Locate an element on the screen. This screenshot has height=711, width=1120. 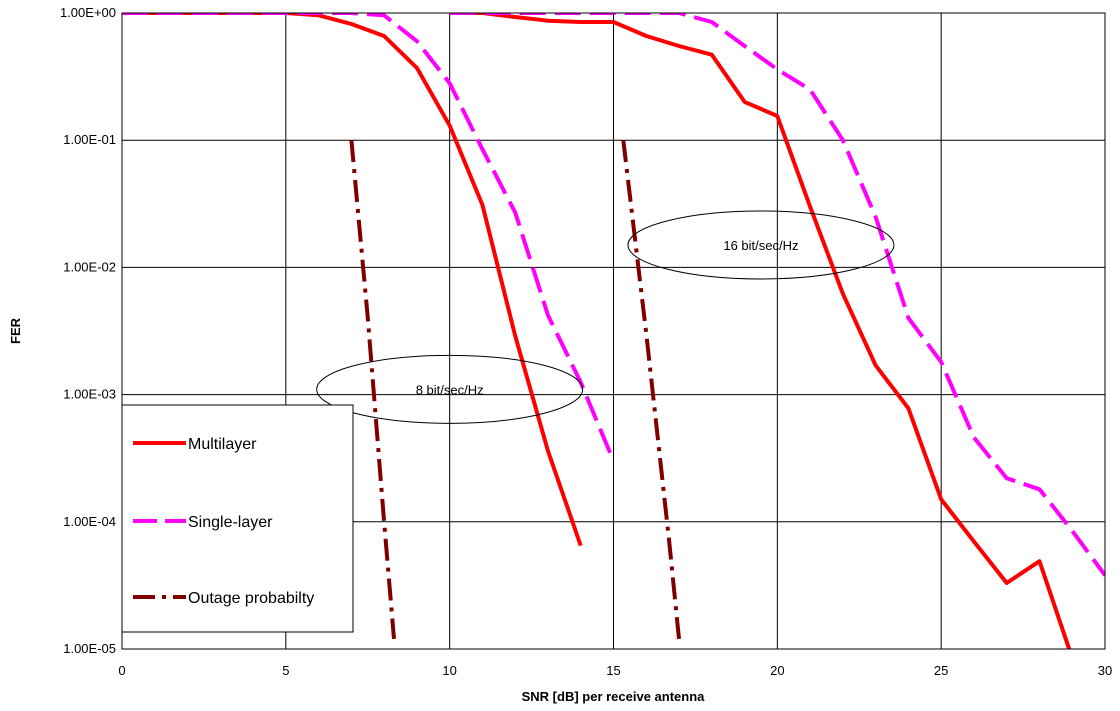
legend: Multilayer Single-layer Outage probabilty is located at coordinates (237, 518).